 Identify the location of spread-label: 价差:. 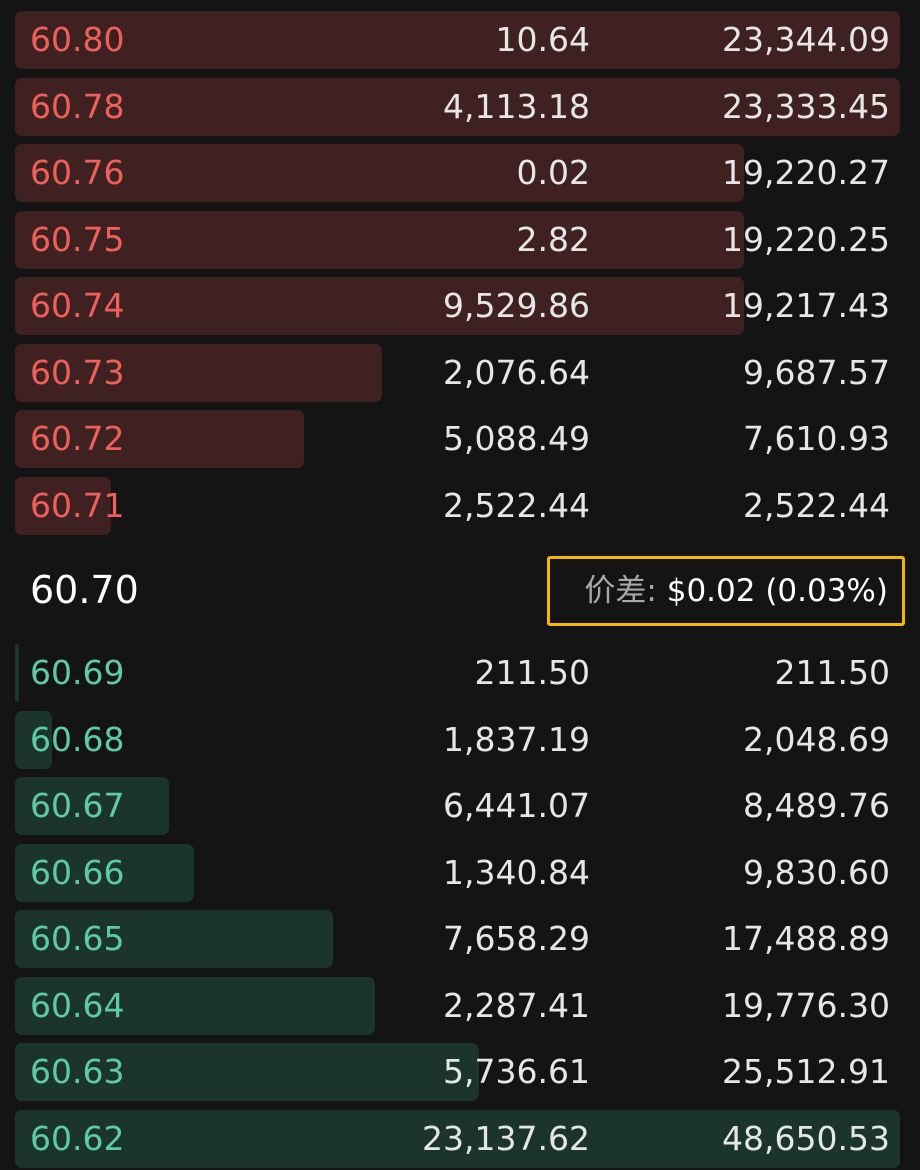
(620, 591).